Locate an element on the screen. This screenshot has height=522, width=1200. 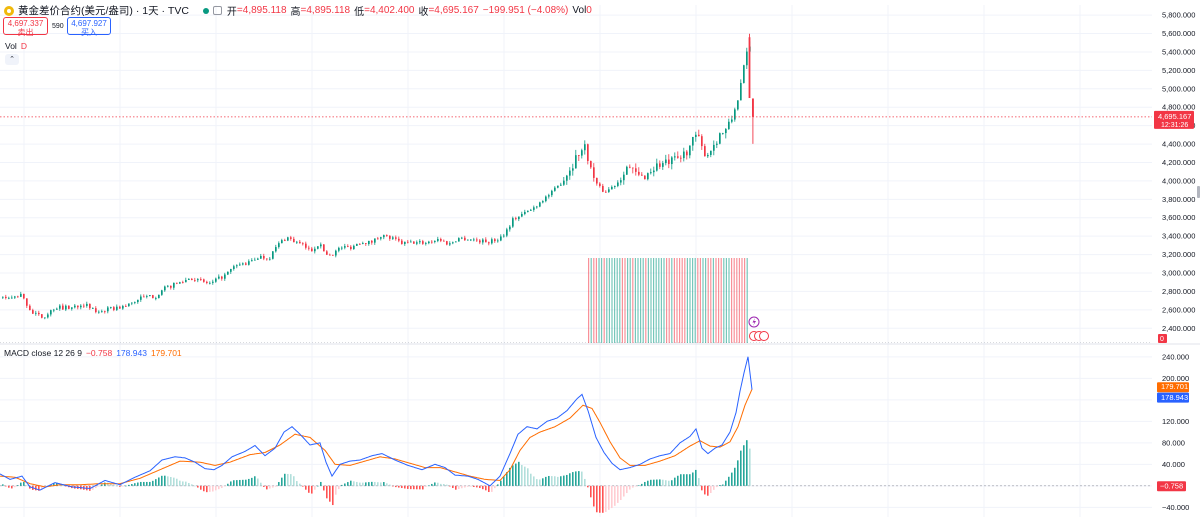
macd-legend-name: MACD close 12 26 9 is located at coordinates (43, 353).